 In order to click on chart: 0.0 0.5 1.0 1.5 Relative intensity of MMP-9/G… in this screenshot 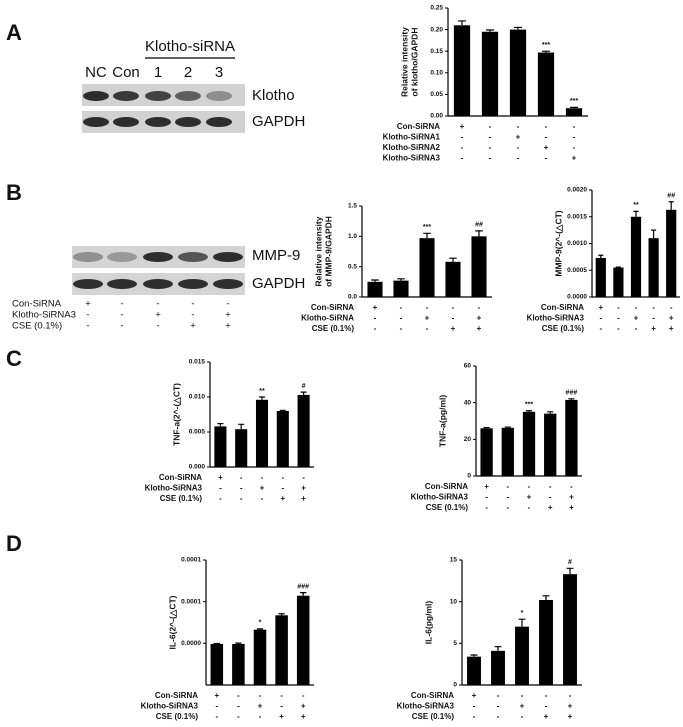, I will do `click(396, 268)`.